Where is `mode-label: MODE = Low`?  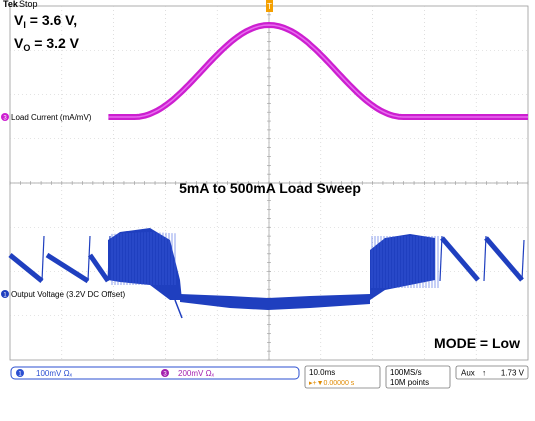
mode-label: MODE = Low is located at coordinates (477, 343).